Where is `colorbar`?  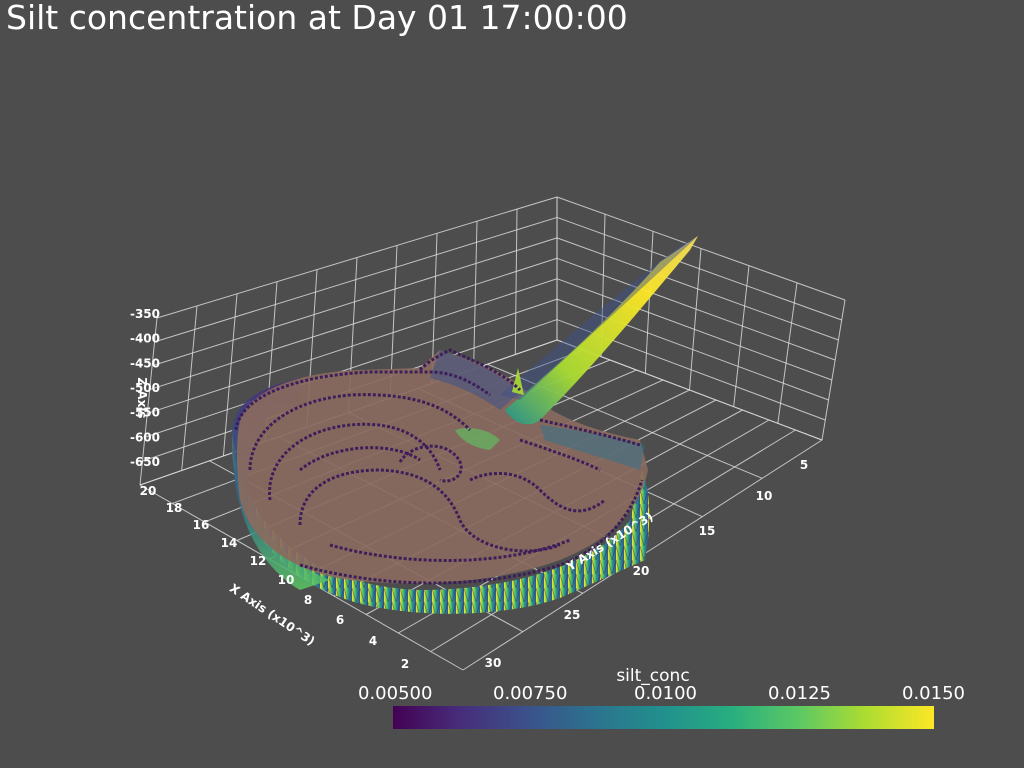 colorbar is located at coordinates (663, 717).